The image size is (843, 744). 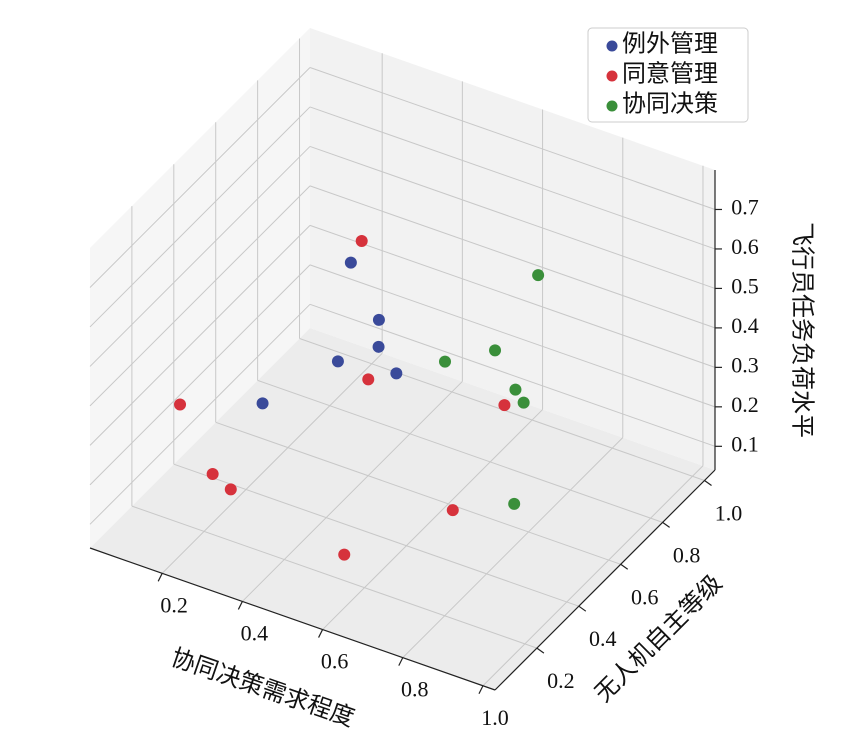 I want to click on legend-box, so click(x=668, y=75).